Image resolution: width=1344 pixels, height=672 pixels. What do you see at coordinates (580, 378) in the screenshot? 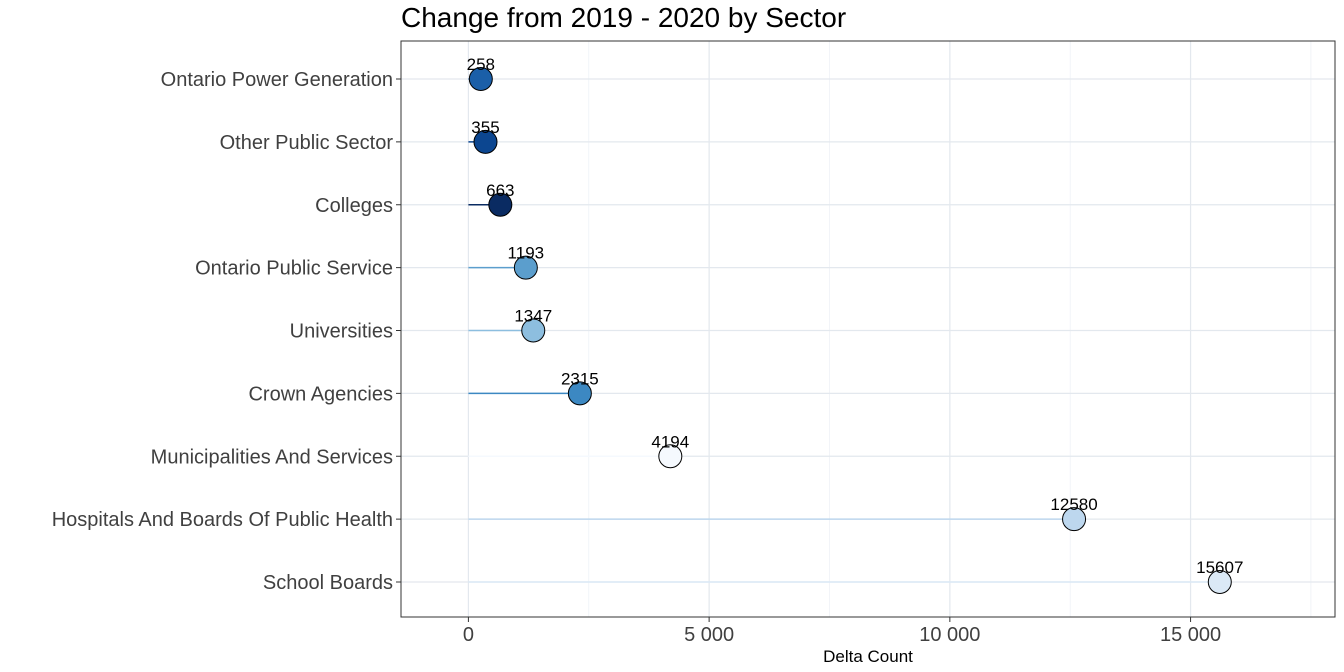
I see `data-label: 2315` at bounding box center [580, 378].